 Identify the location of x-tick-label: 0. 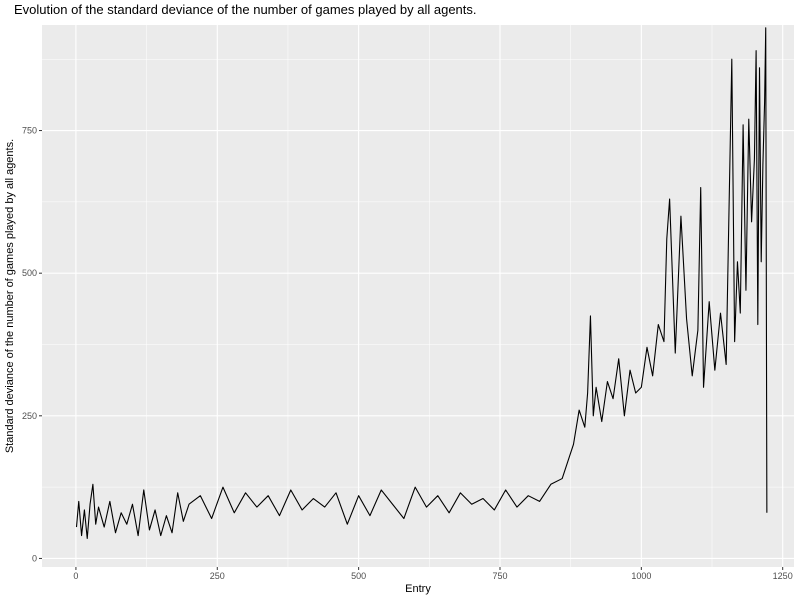
(75, 576).